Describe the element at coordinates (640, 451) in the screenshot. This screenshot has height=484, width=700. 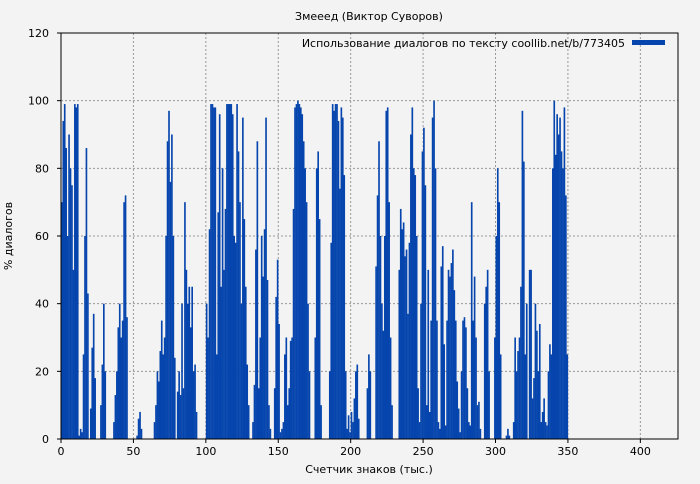
I see `x-tick-label: 400` at that location.